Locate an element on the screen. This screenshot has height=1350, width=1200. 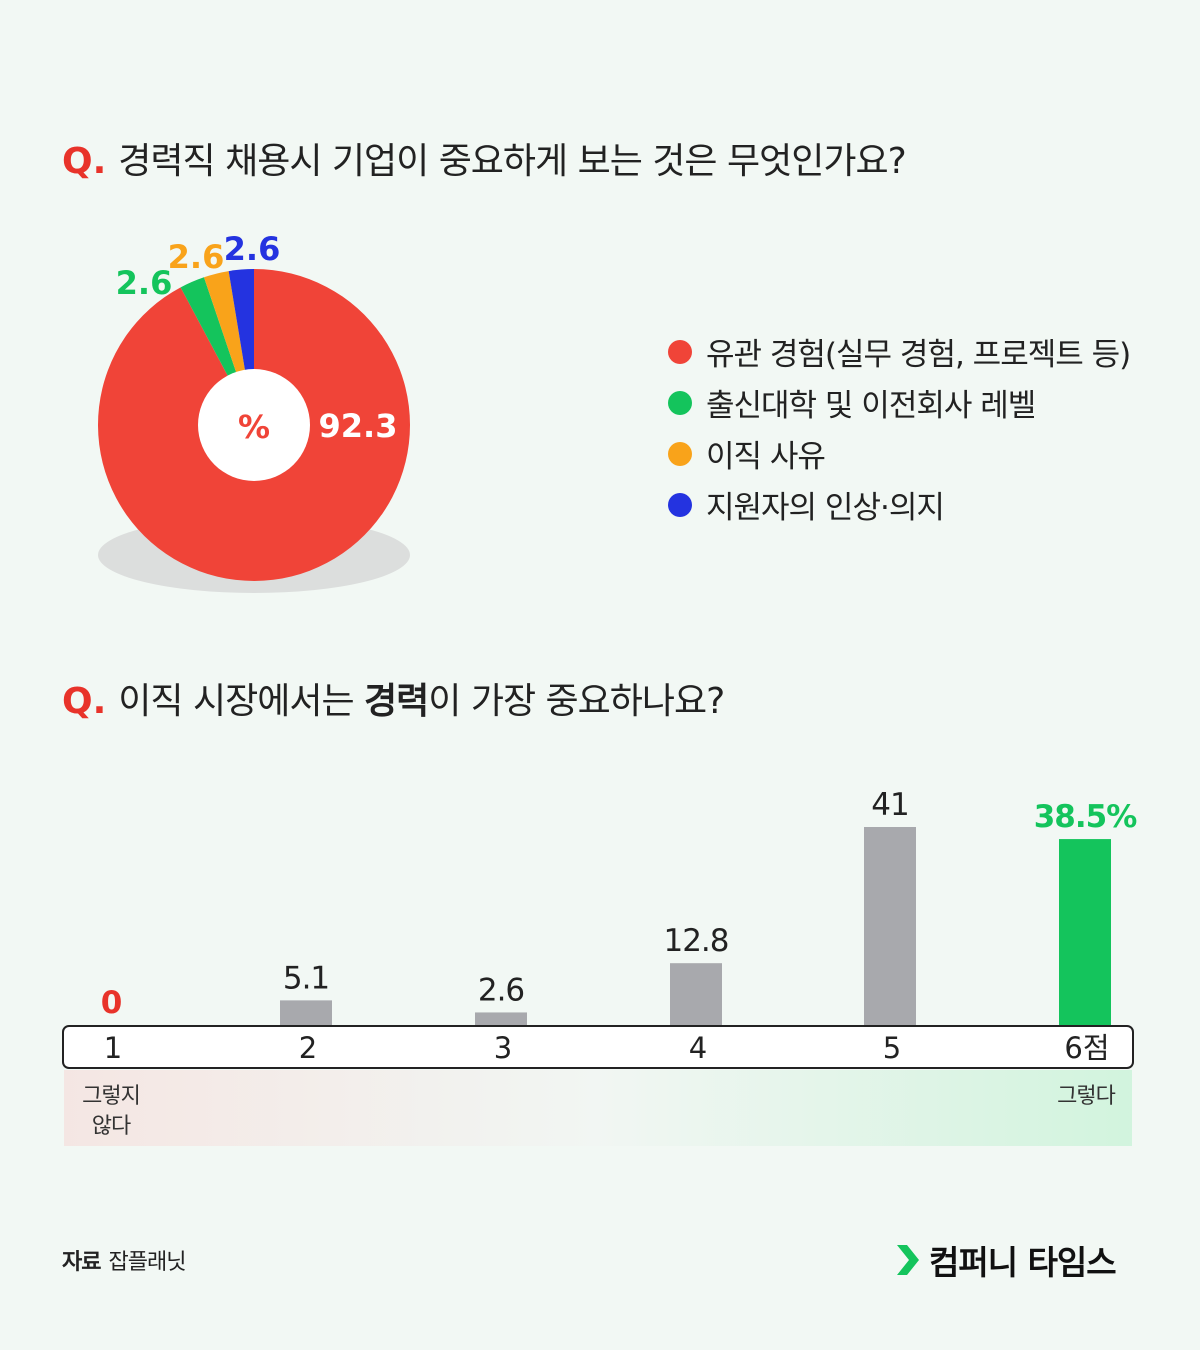
question-2-text: 이직 시장에서는 경력이 가장 중요하나요? is located at coordinates (421, 698).